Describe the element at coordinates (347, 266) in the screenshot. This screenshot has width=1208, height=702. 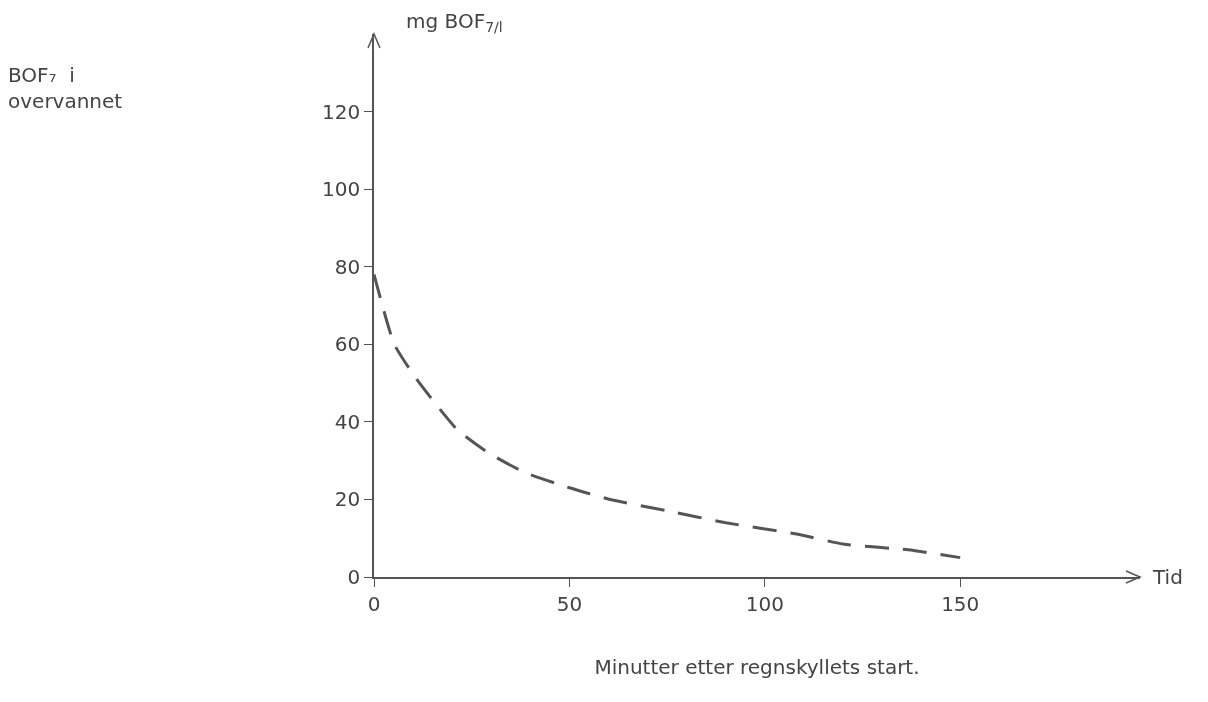
I see `y-tick-label: 80` at that location.